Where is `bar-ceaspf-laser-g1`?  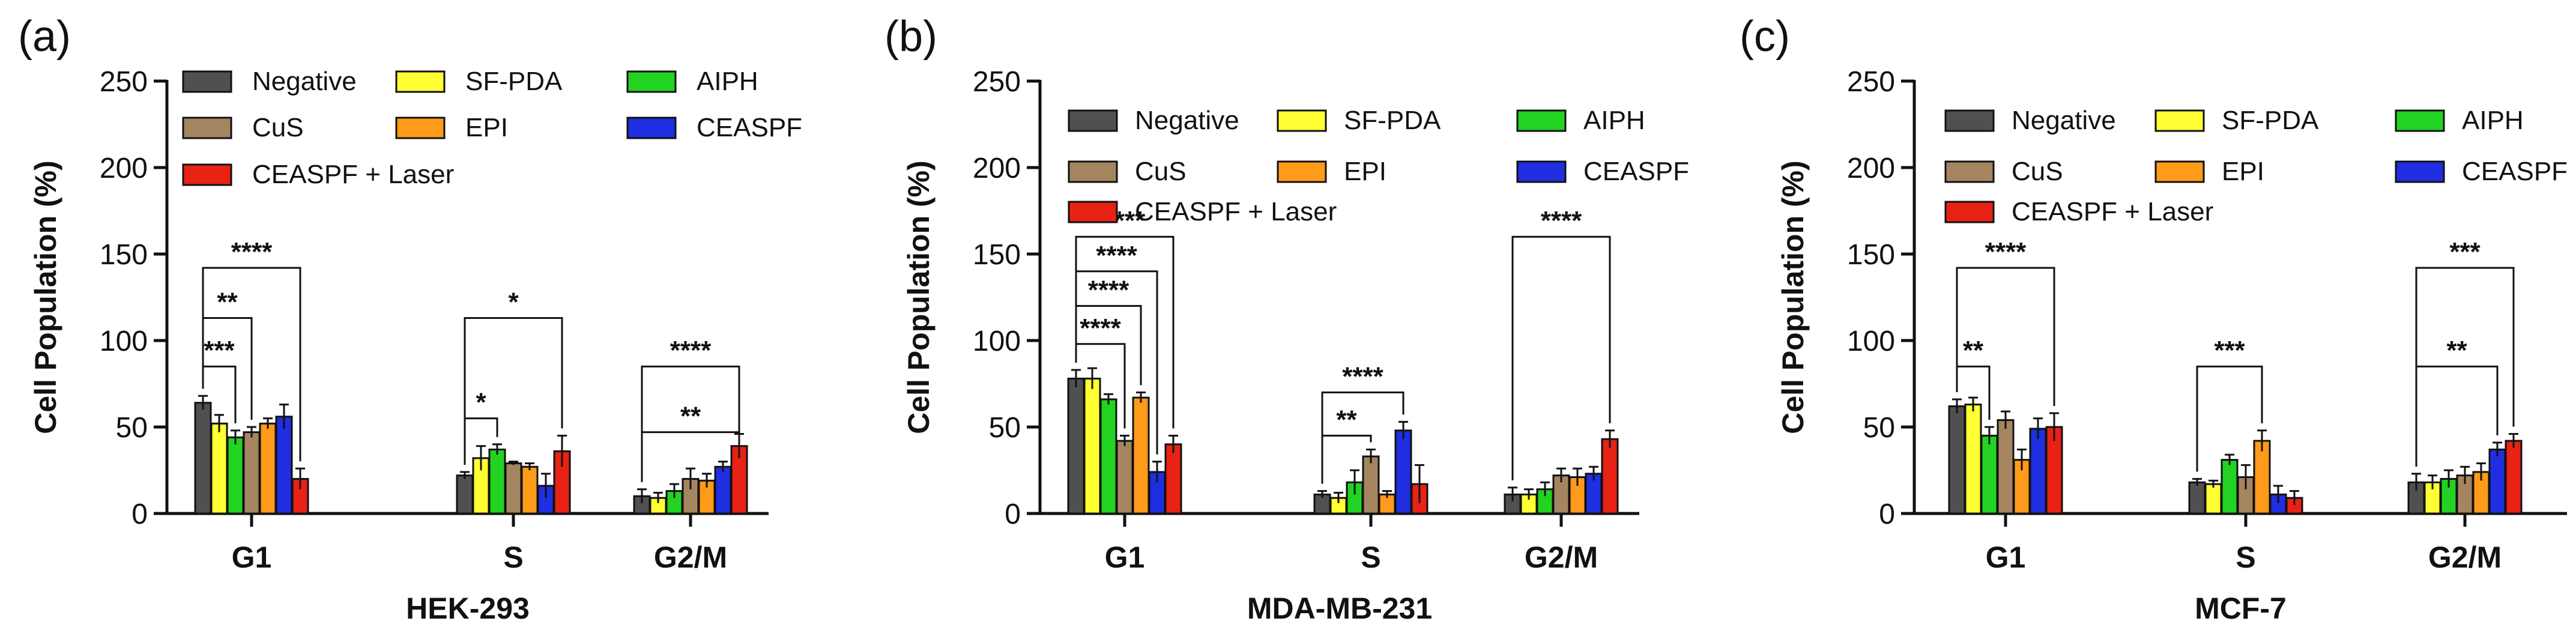
bar-ceaspf-laser-g1 is located at coordinates (1173, 479).